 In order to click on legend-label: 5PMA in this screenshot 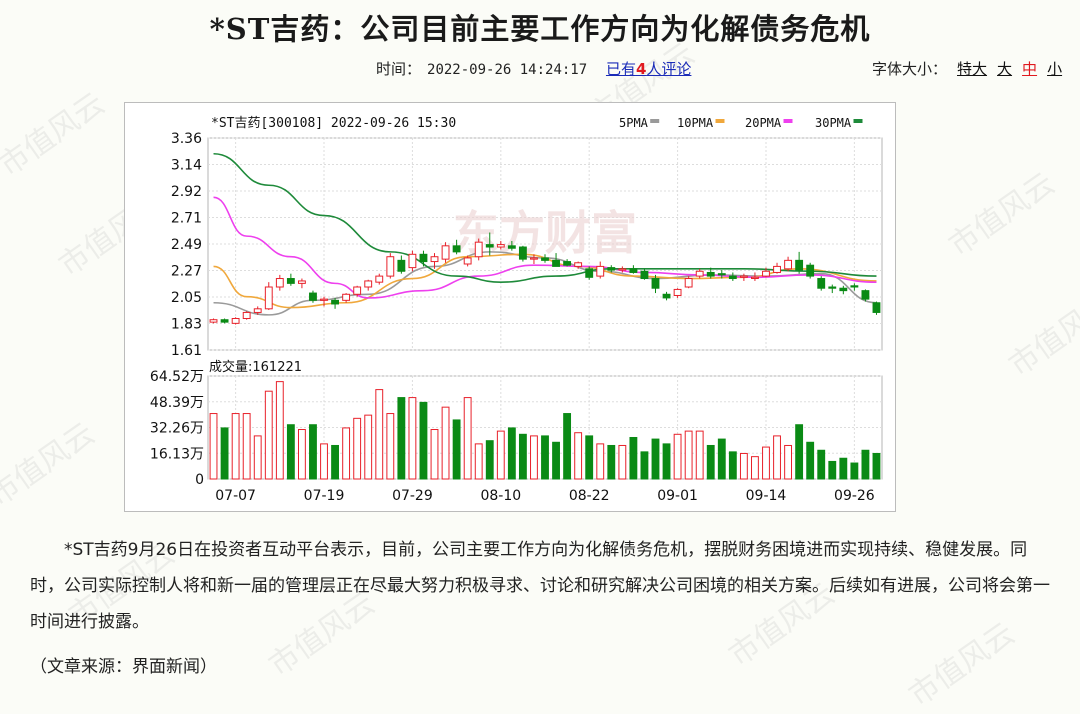, I will do `click(634, 123)`.